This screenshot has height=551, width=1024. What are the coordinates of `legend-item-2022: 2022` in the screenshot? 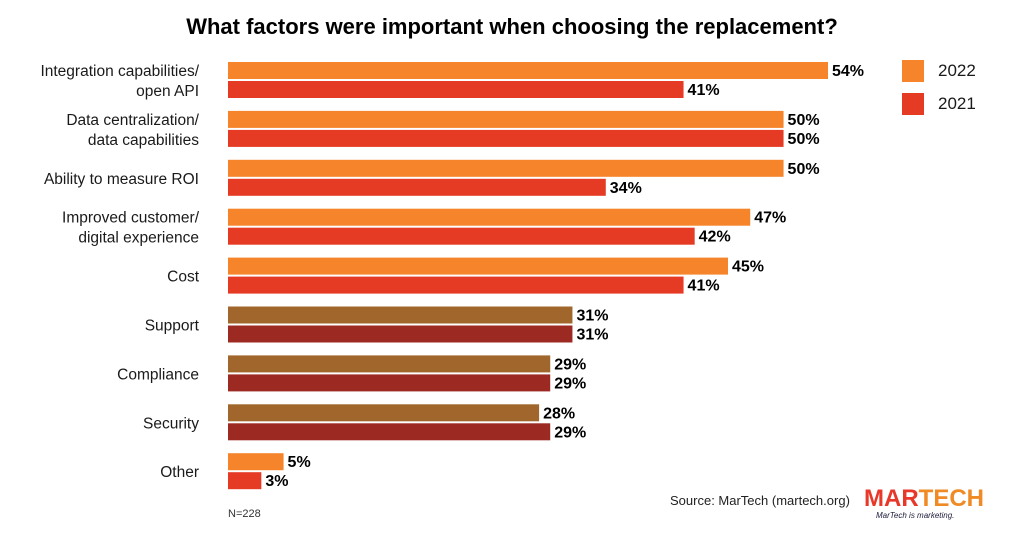 It's located at (957, 71).